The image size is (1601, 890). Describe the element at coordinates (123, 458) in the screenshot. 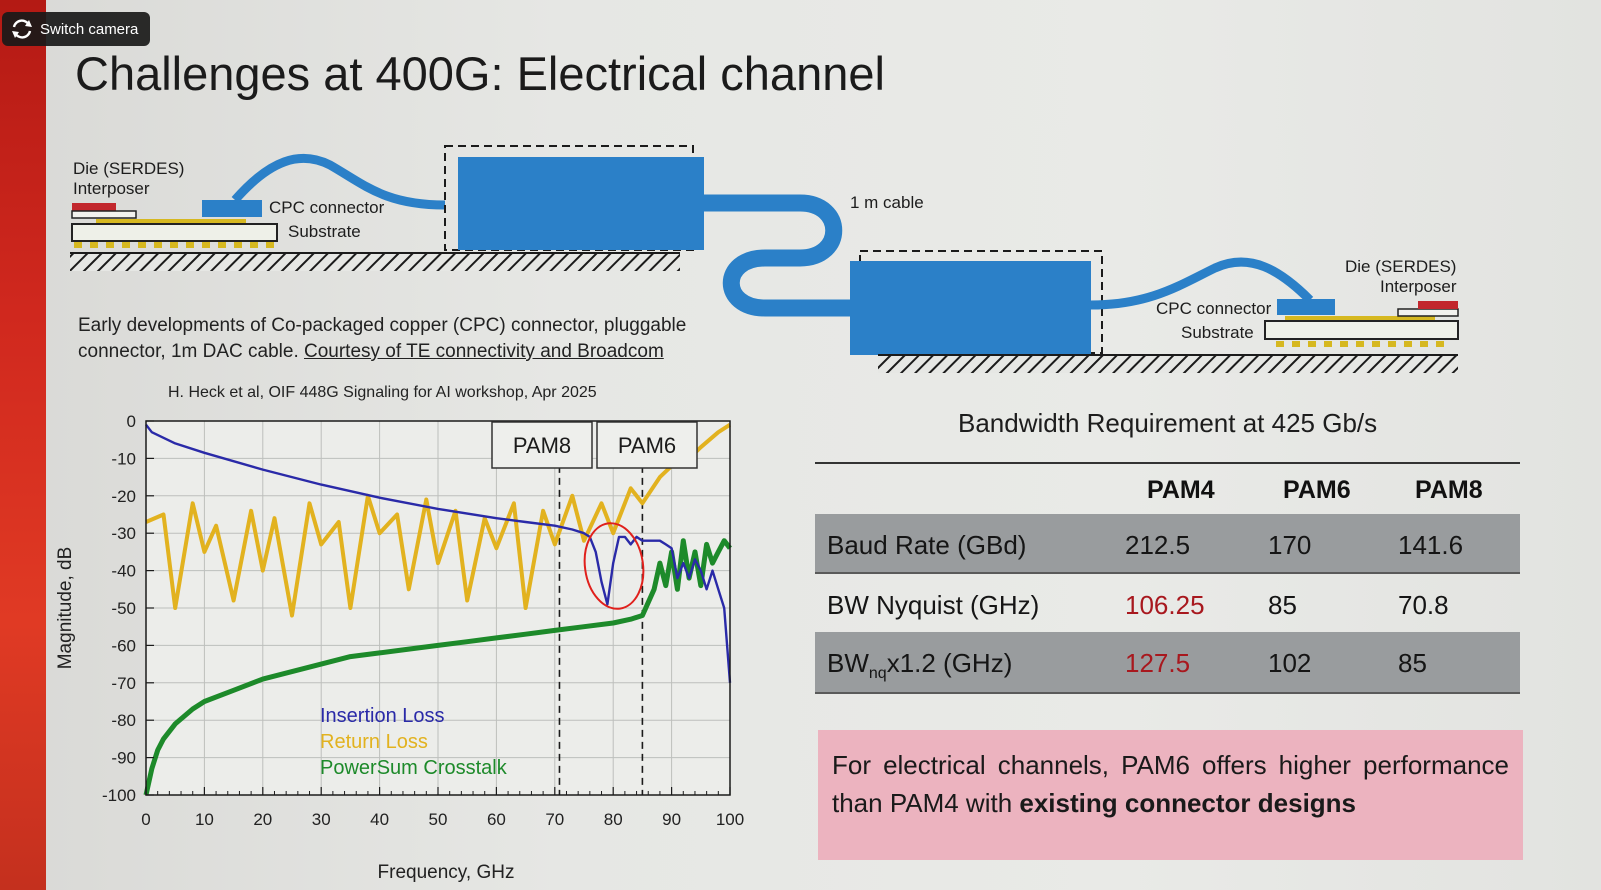

I see `y-tick-label: -10` at that location.